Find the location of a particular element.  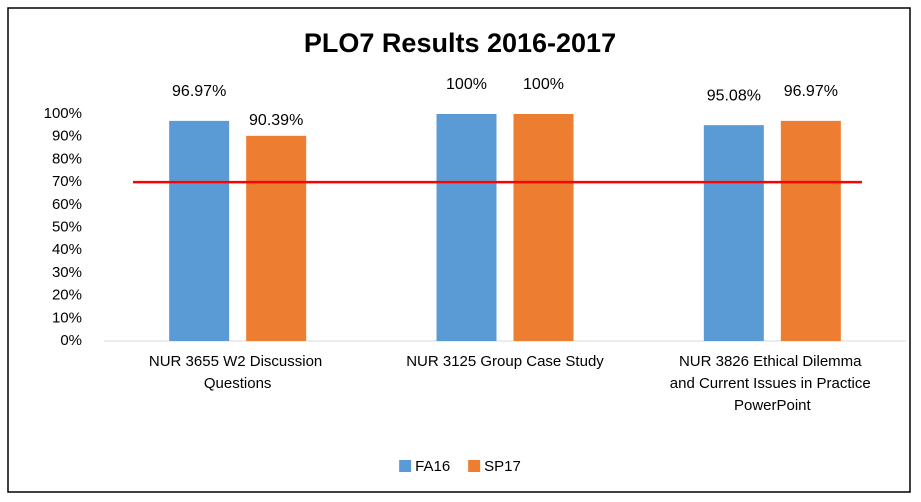

chart-title: PLO7 Results 2016-2017 is located at coordinates (460, 43).